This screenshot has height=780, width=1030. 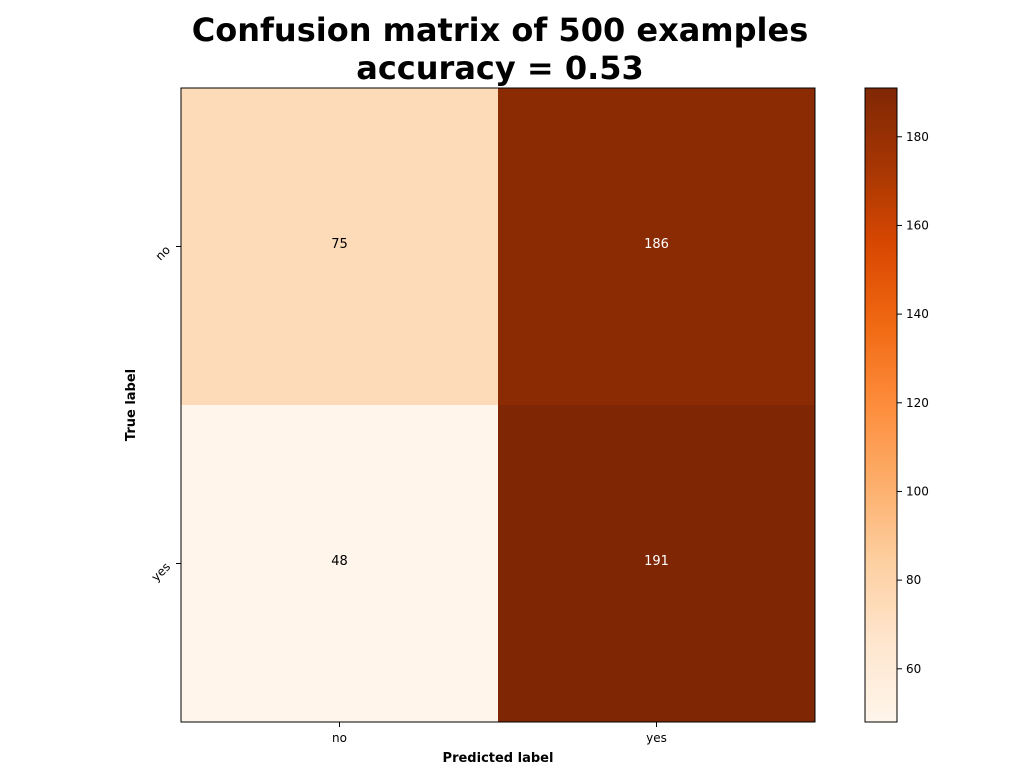 What do you see at coordinates (498, 758) in the screenshot?
I see `x-axis-label: Predicted label` at bounding box center [498, 758].